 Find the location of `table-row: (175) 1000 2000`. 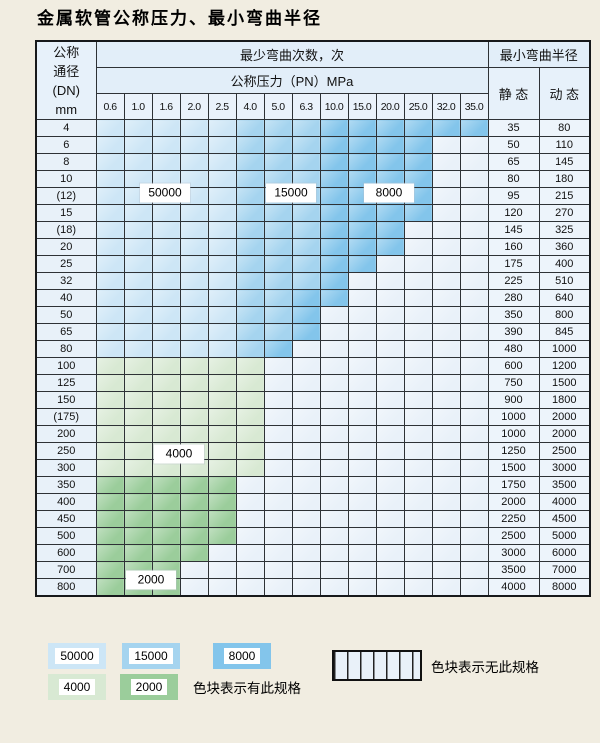

table-row: (175) 1000 2000 is located at coordinates (313, 417).